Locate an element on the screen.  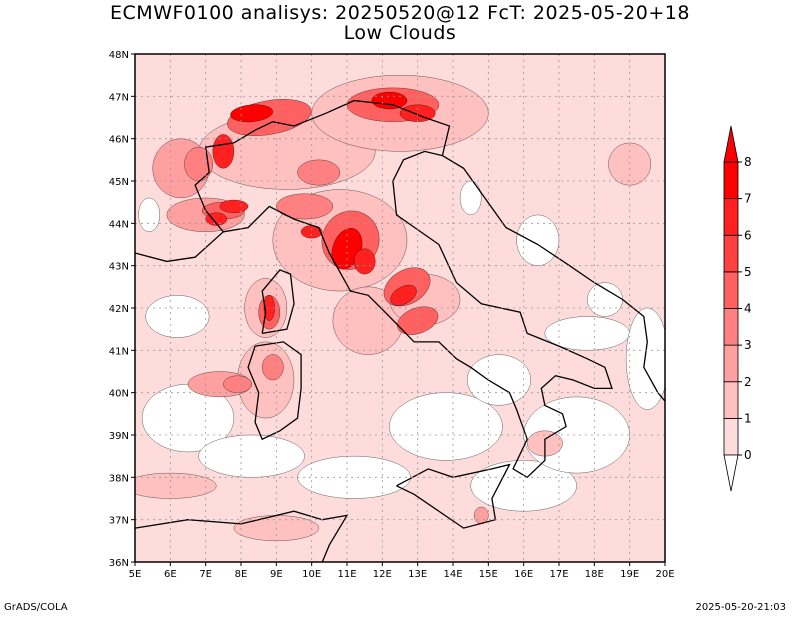
lon-tick-label: 16E is located at coordinates (523, 574).